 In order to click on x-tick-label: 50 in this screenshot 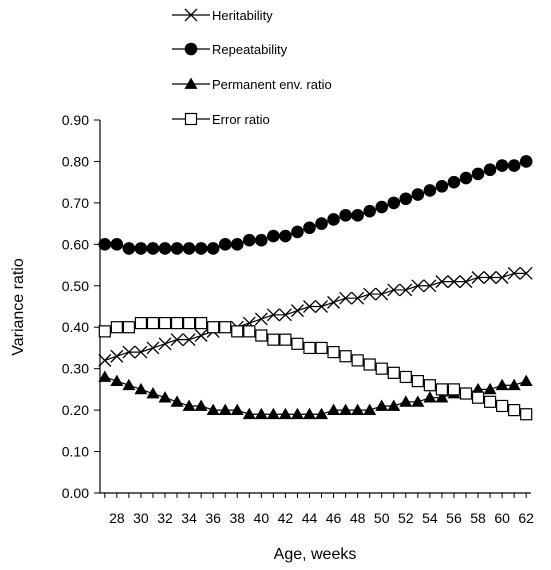, I will do `click(382, 518)`.